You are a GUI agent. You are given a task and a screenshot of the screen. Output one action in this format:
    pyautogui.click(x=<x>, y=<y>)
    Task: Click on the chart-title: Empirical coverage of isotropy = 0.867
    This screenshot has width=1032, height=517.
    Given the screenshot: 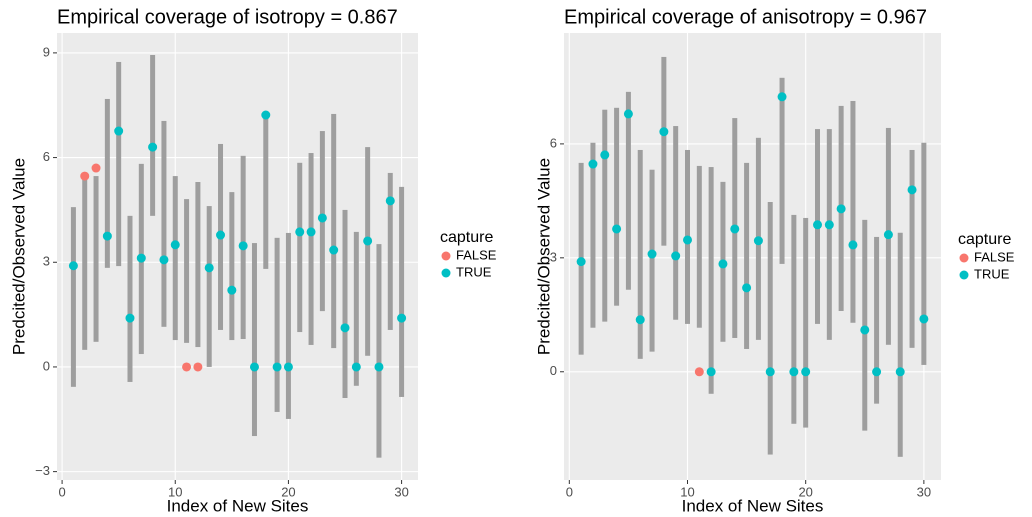 What is the action you would take?
    pyautogui.click(x=227, y=17)
    